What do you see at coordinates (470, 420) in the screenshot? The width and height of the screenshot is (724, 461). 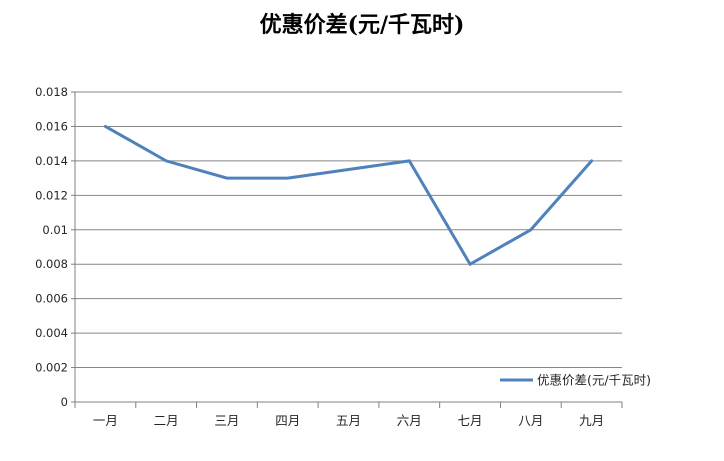 I see `x-axis-label: 七月` at bounding box center [470, 420].